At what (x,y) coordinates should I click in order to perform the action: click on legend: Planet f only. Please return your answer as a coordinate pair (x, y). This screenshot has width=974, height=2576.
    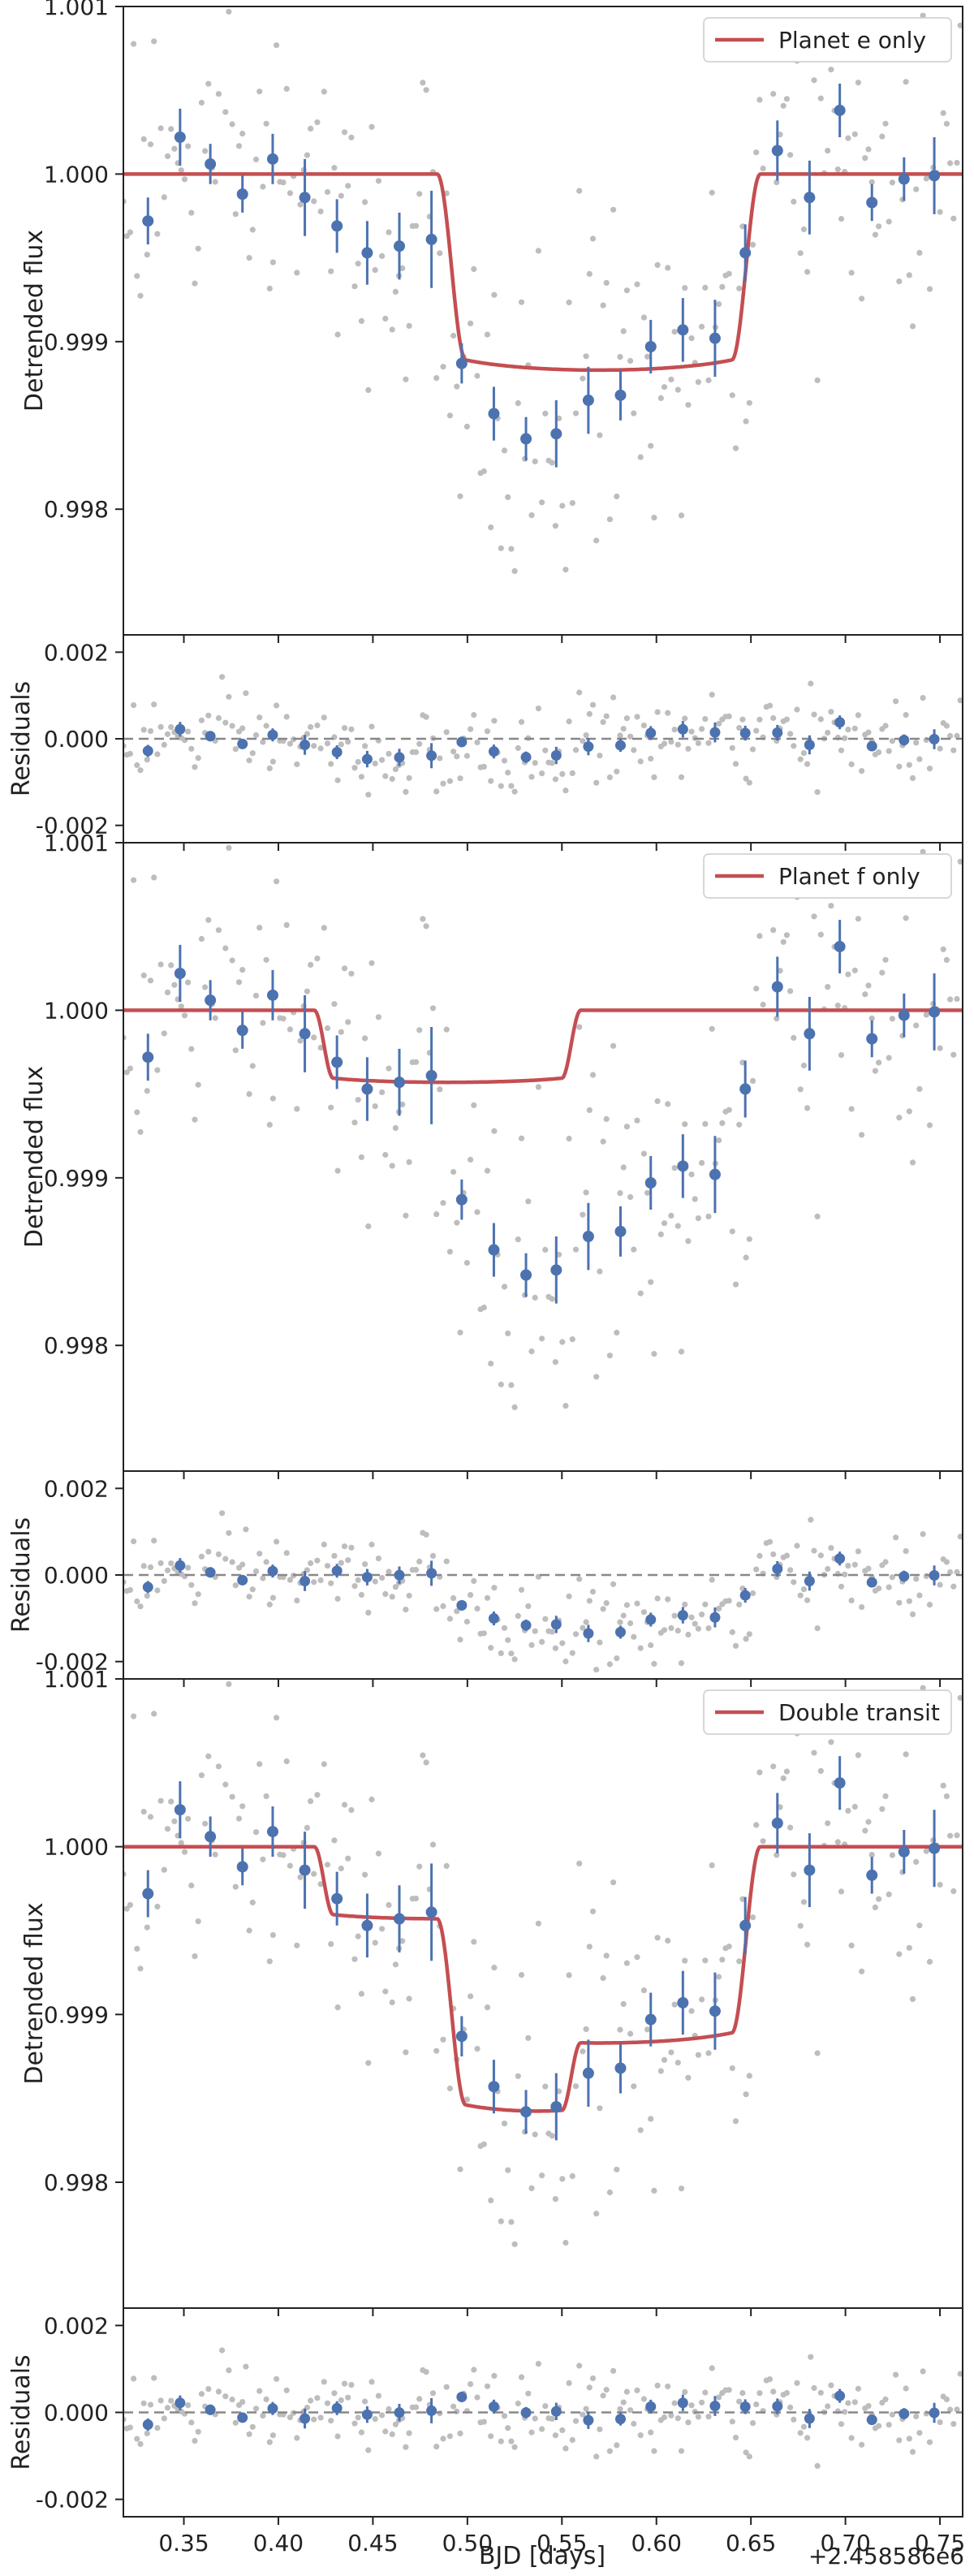
    Looking at the image, I should click on (827, 876).